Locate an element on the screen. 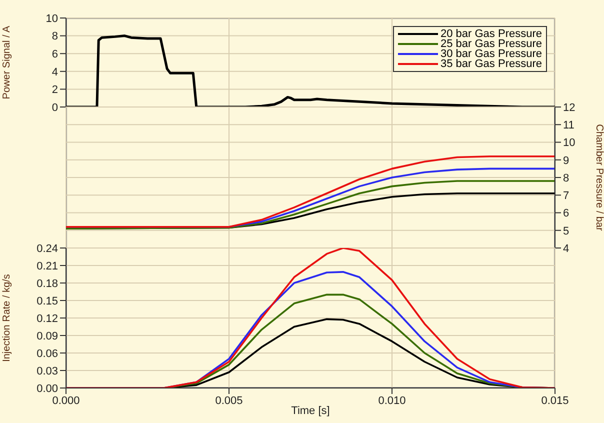  y-tick-label: 12 is located at coordinates (569, 108).